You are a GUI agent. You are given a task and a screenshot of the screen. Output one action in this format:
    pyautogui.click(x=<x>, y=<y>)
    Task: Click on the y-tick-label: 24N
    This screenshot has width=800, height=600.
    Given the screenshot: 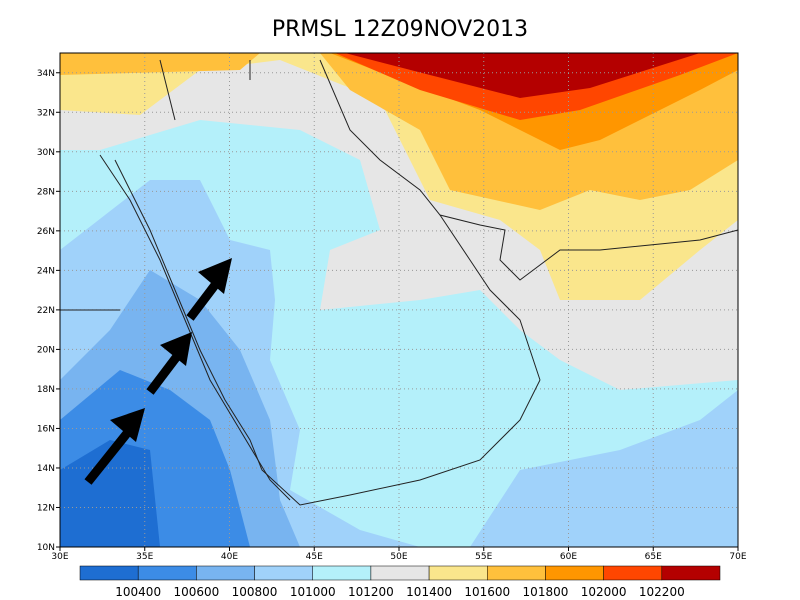 What is the action you would take?
    pyautogui.click(x=46, y=271)
    